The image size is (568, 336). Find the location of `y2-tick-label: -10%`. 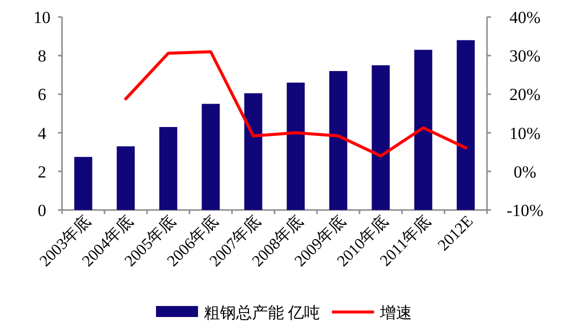

y2-tick-label: -10% is located at coordinates (525, 210).